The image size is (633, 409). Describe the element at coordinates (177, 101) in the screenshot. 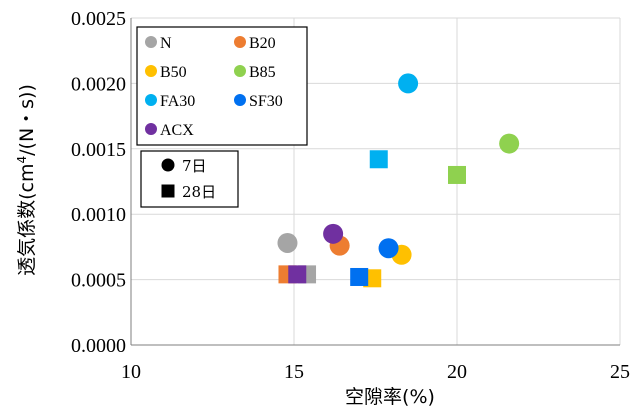

I see `legend-label-fa30: FA30` at that location.